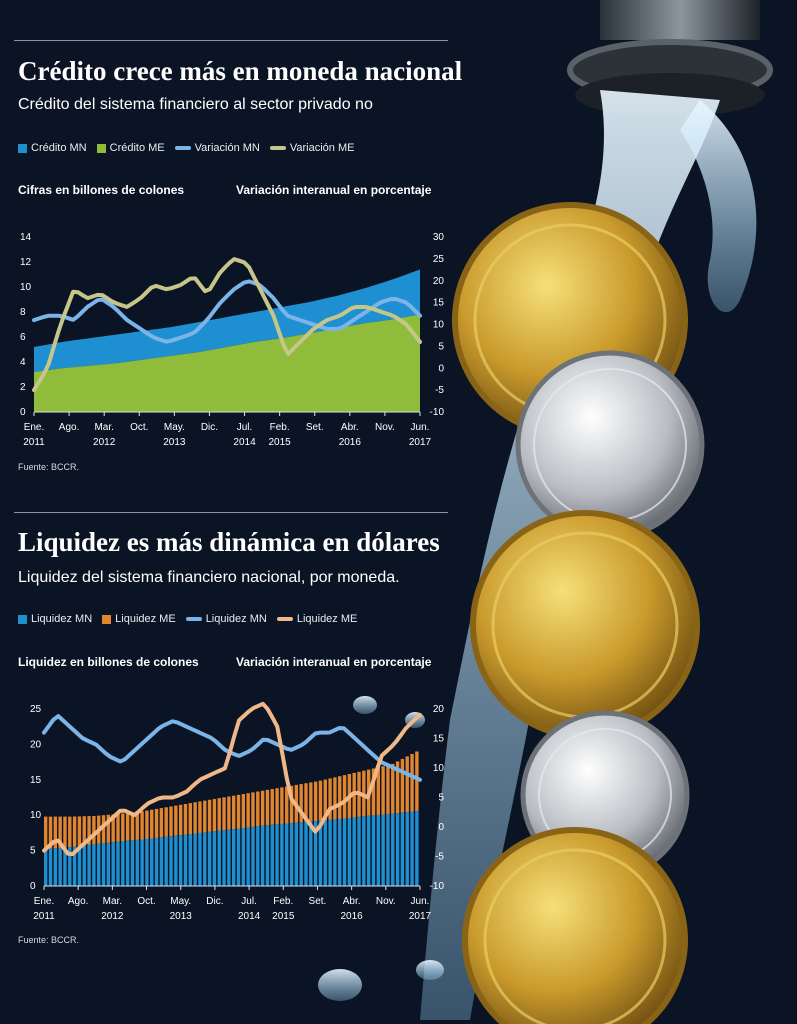 This screenshot has width=797, height=1024. What do you see at coordinates (441, 346) in the screenshot?
I see `right-tick-label: 5` at bounding box center [441, 346].